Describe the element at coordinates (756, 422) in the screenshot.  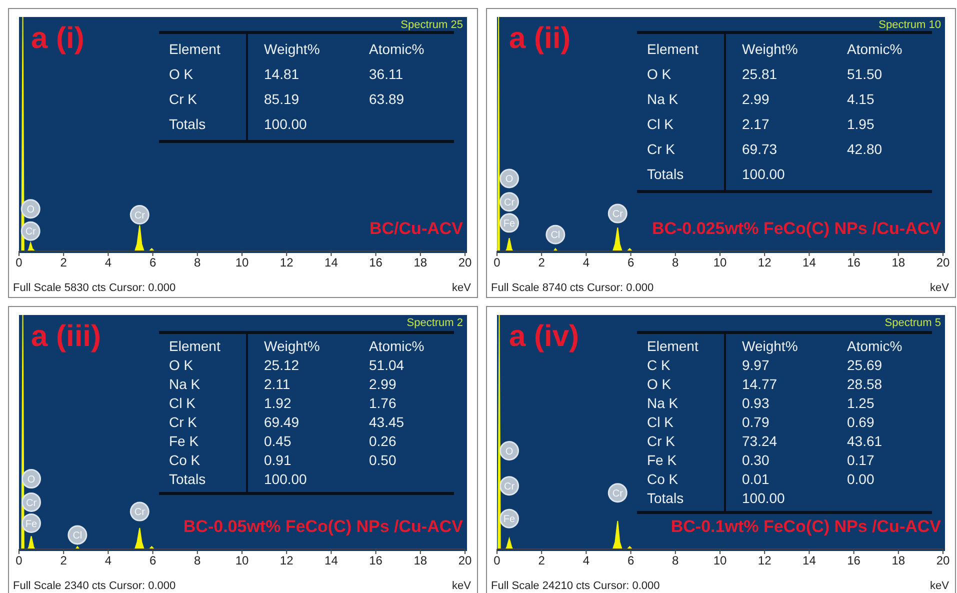
I see `annotation: 0.79` at that location.